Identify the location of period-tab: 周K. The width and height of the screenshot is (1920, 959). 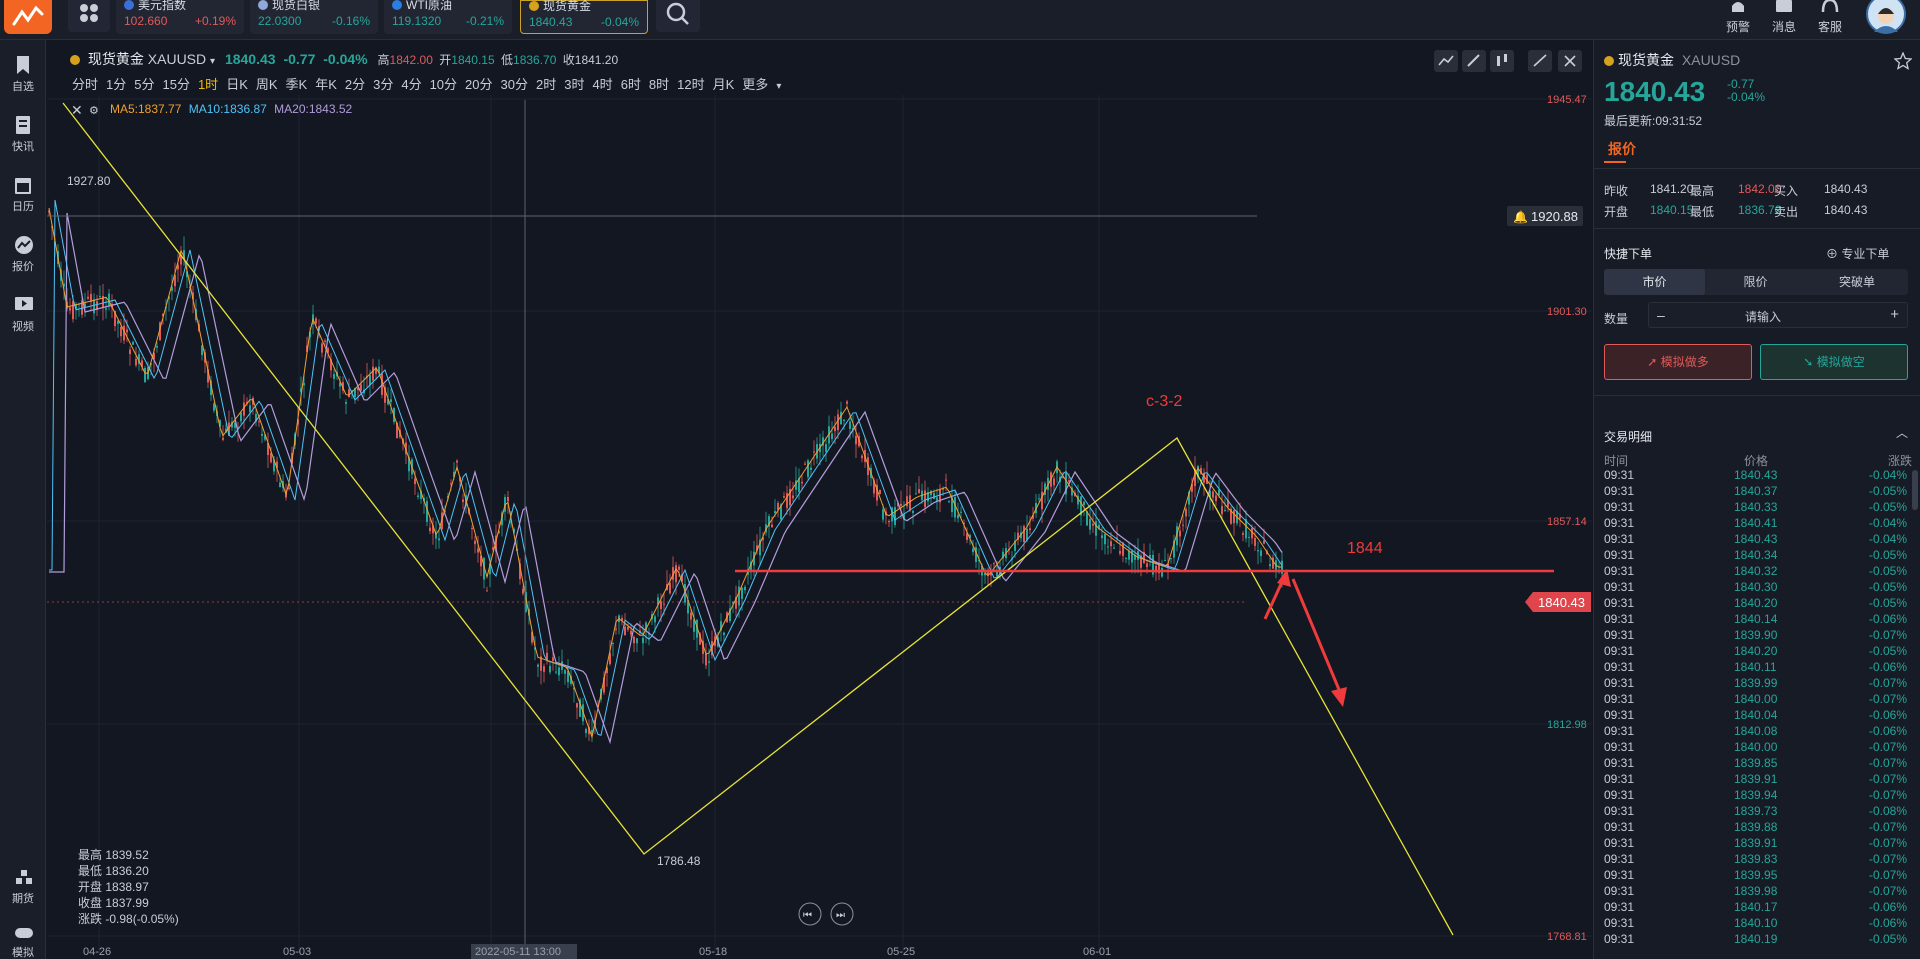
(266, 84).